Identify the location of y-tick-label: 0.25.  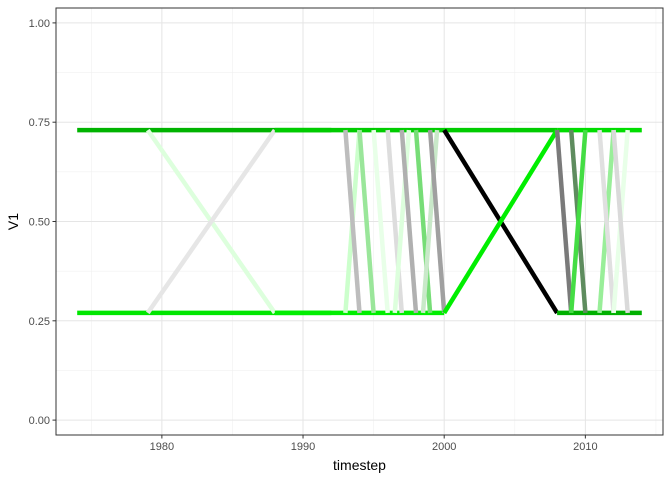
(39, 322).